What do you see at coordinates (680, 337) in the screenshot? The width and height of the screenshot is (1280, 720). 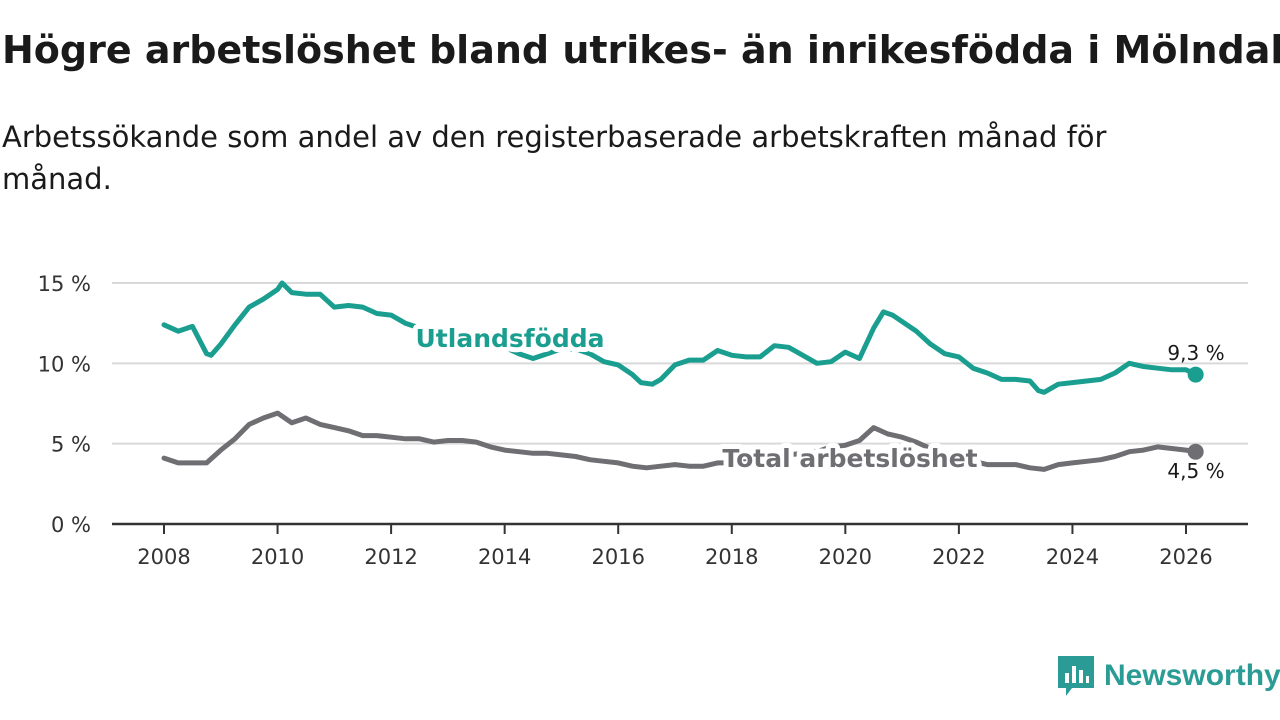 I see `series-line-utlandsfodda` at bounding box center [680, 337].